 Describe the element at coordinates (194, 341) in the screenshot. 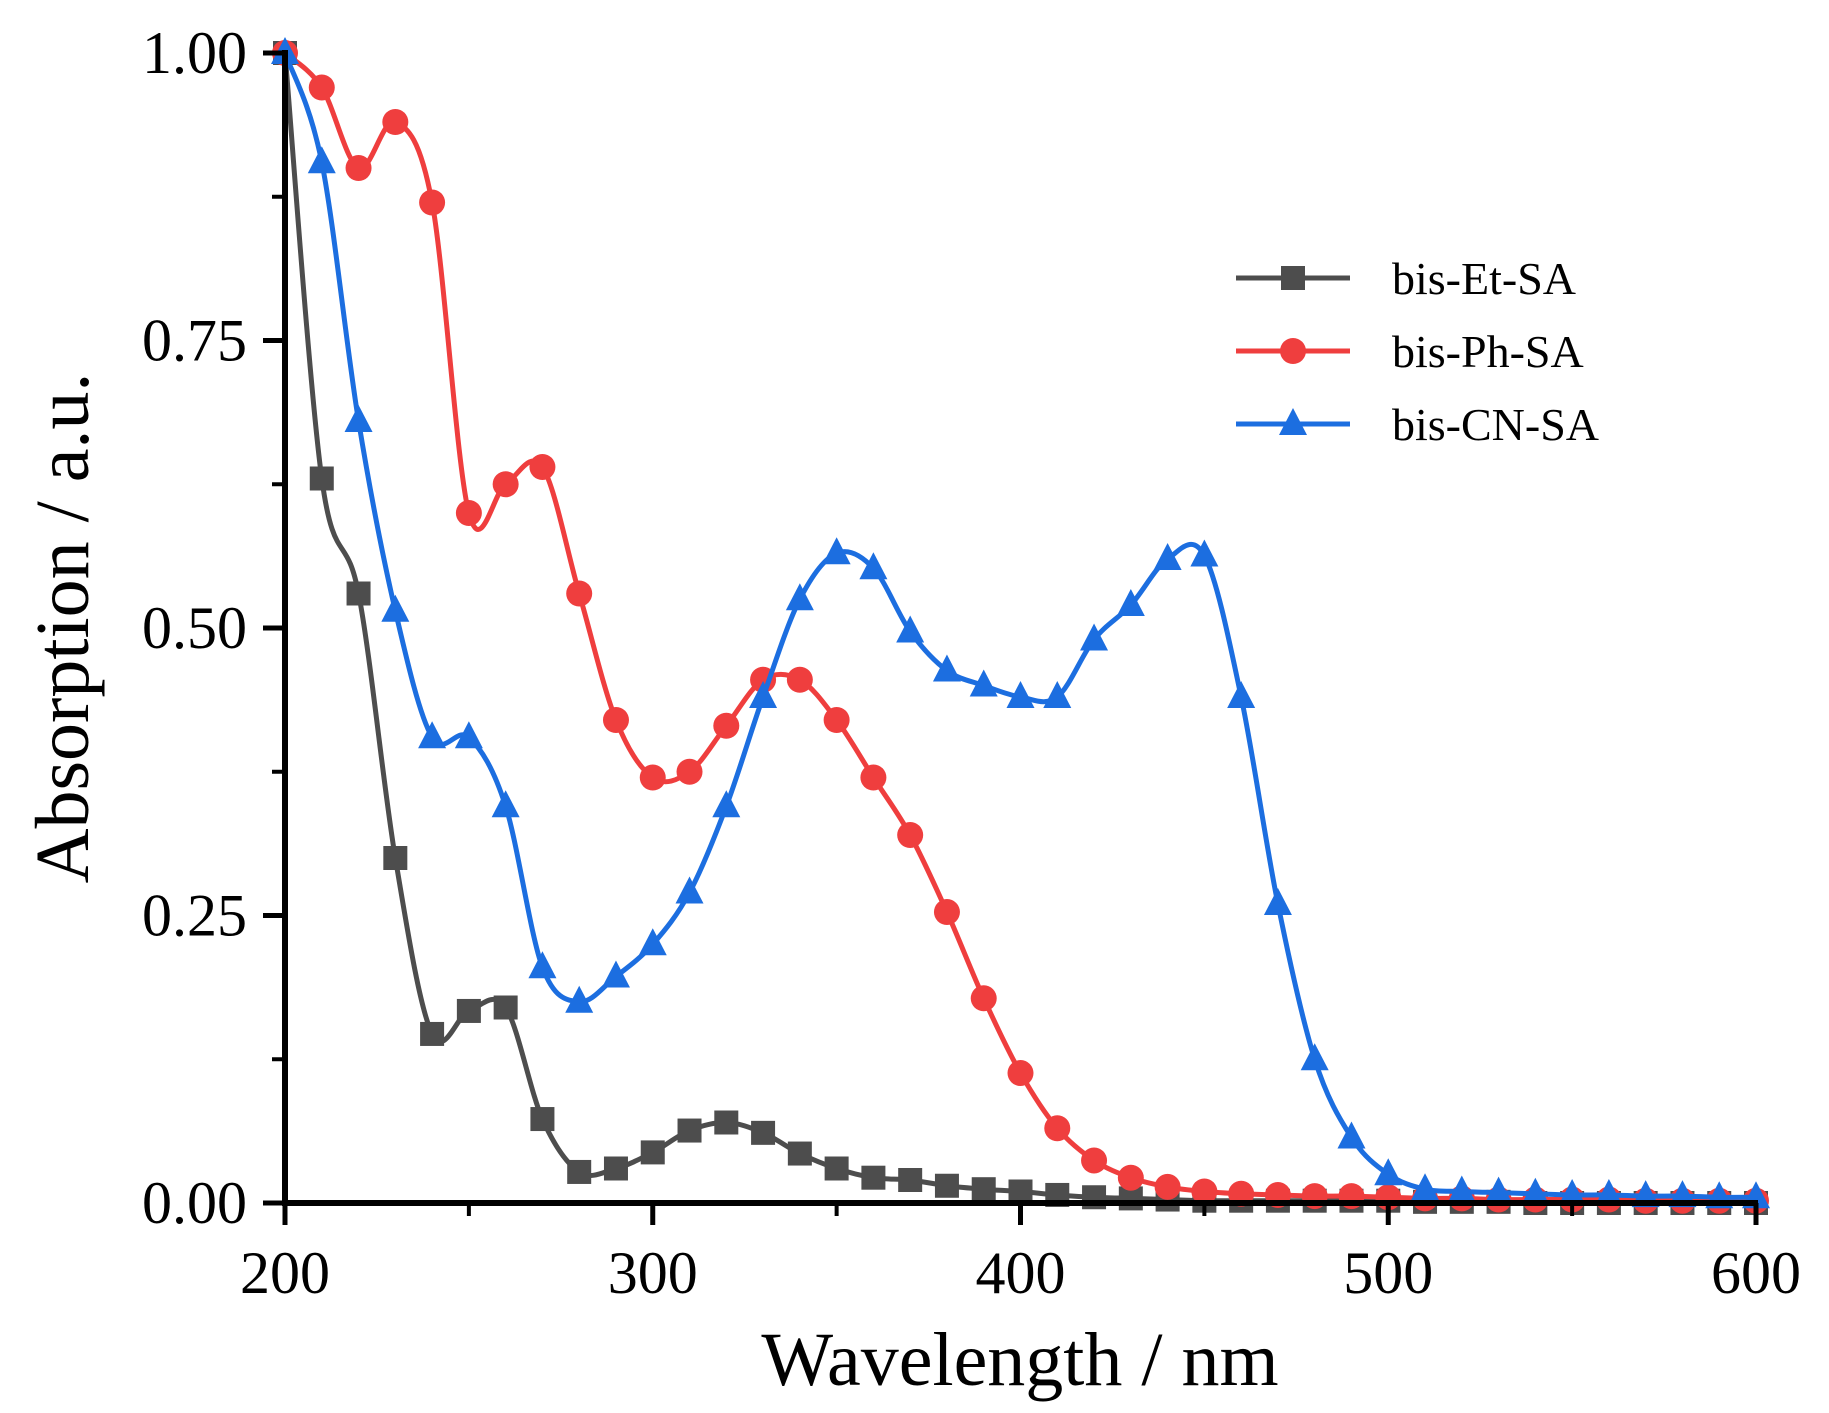

I see `y-tick-label: 0.75` at that location.